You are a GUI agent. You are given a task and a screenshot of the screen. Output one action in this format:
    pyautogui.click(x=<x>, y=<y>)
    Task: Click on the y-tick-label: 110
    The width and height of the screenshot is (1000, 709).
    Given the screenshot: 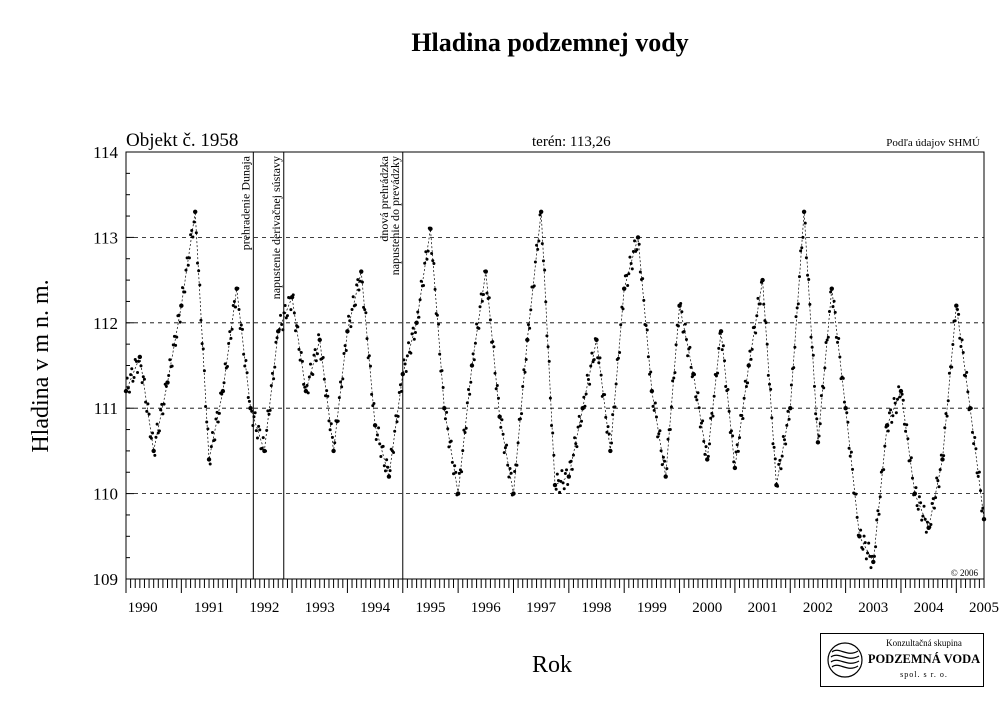 What is the action you would take?
    pyautogui.click(x=105, y=494)
    